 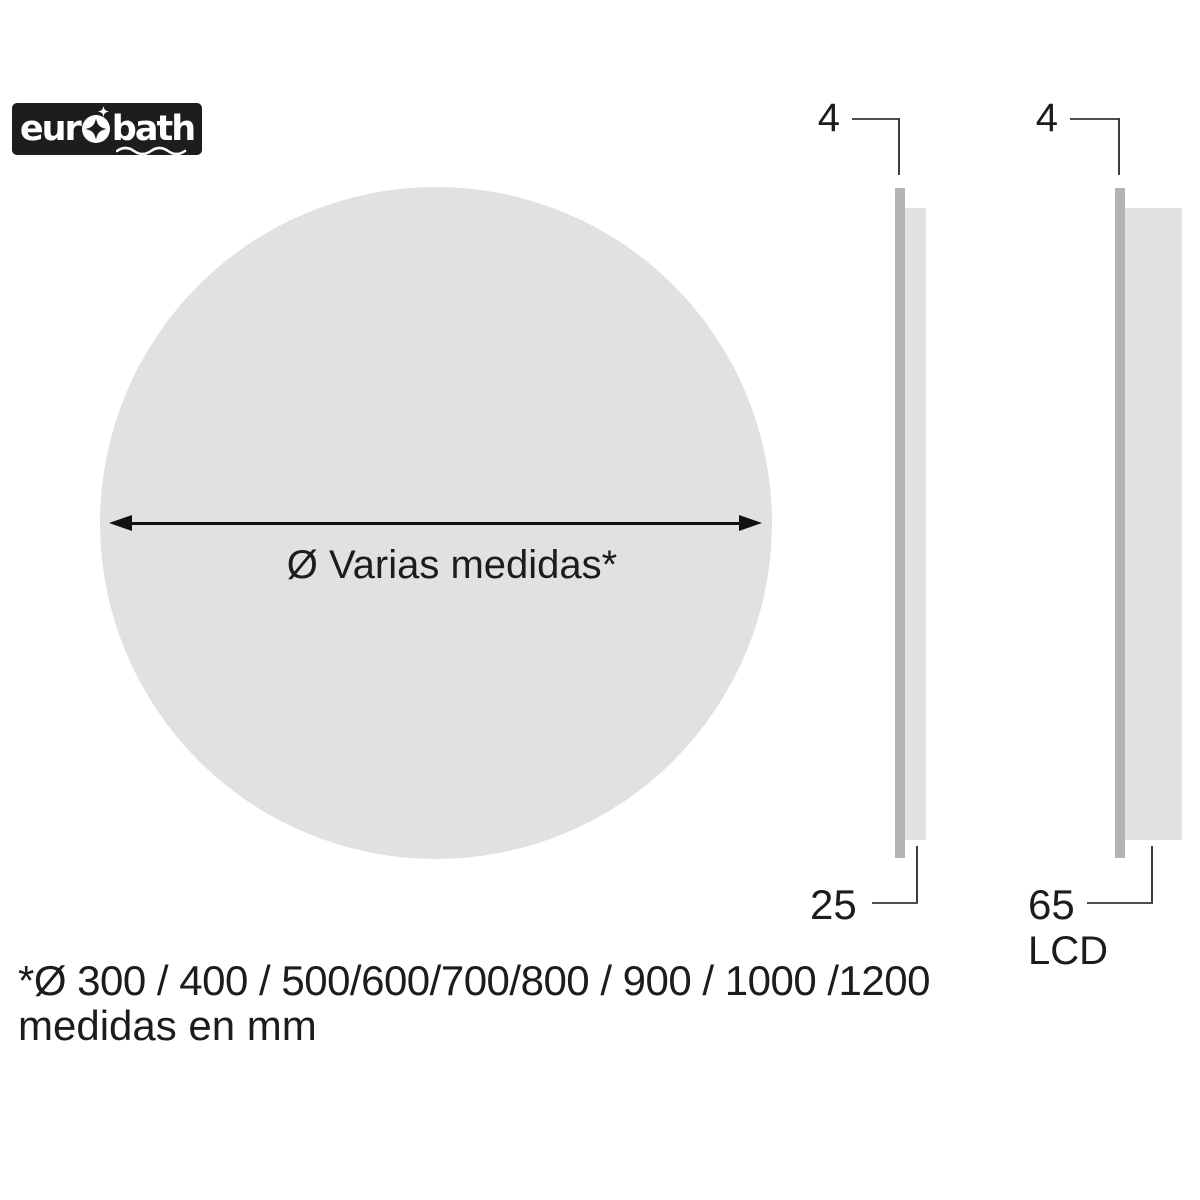 What do you see at coordinates (1153, 524) in the screenshot?
I see `side-view-lcd-body` at bounding box center [1153, 524].